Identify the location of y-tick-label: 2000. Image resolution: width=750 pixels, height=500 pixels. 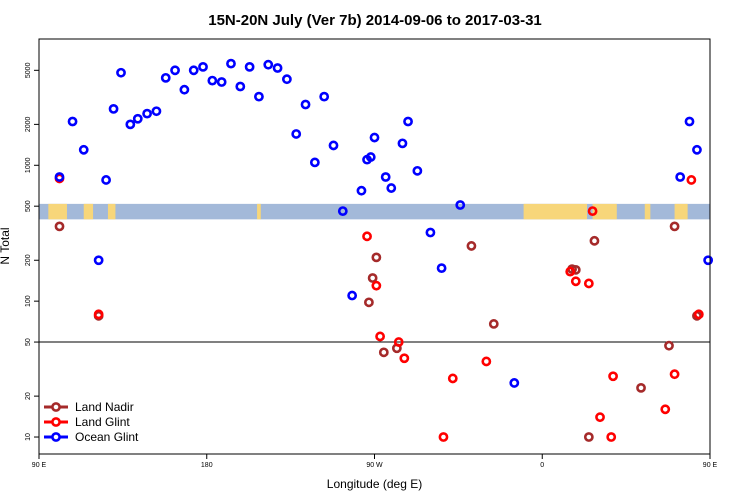
(28, 124).